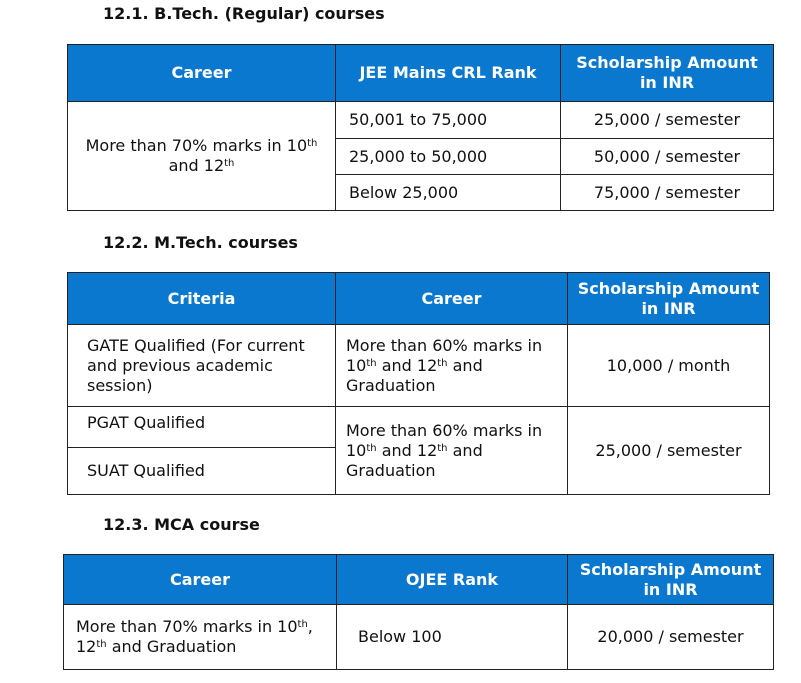 This screenshot has width=801, height=683. I want to click on header-ojee-rank: OJEE Rank, so click(452, 579).